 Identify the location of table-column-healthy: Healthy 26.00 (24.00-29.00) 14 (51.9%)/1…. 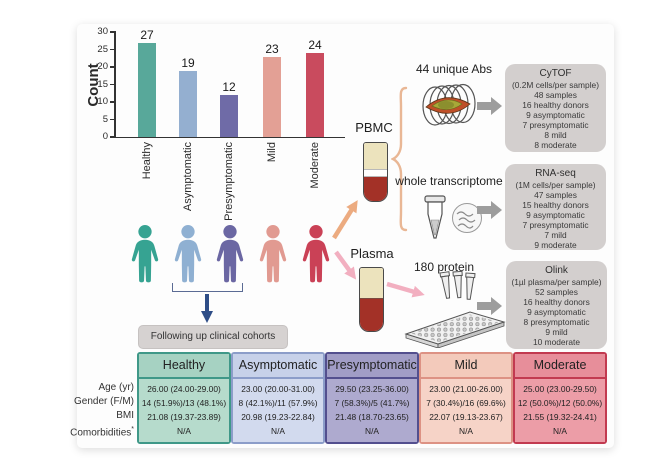
(184, 398).